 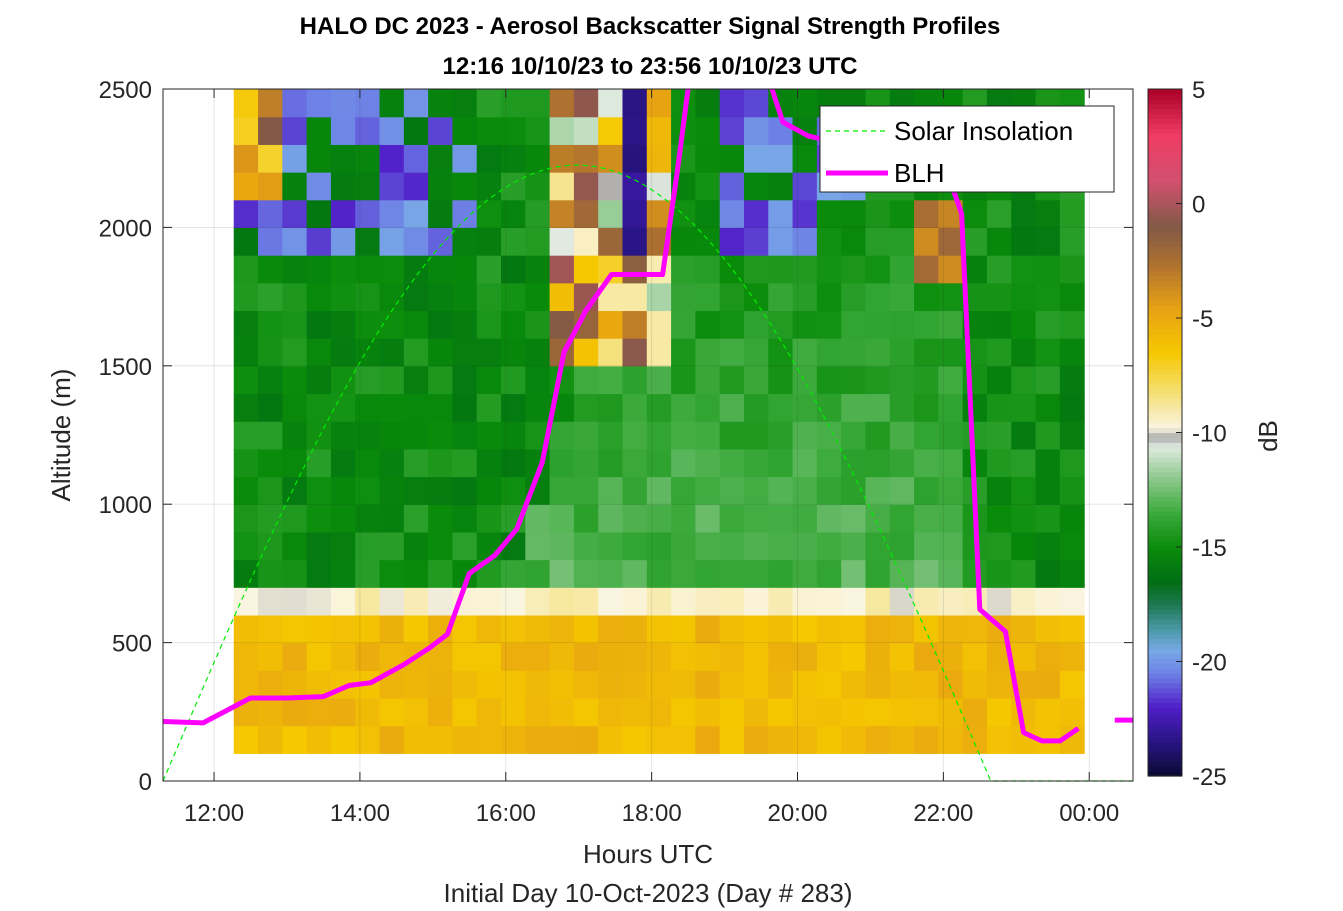 I want to click on x-axis-sublabel: Initial Day 10-Oct-2023 (Day # 283), so click(x=648, y=893).